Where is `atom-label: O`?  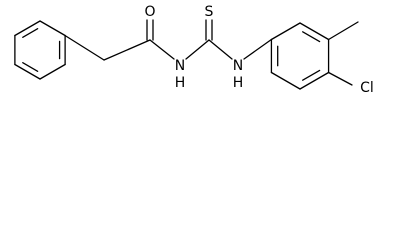 atom-label: O is located at coordinates (149, 12).